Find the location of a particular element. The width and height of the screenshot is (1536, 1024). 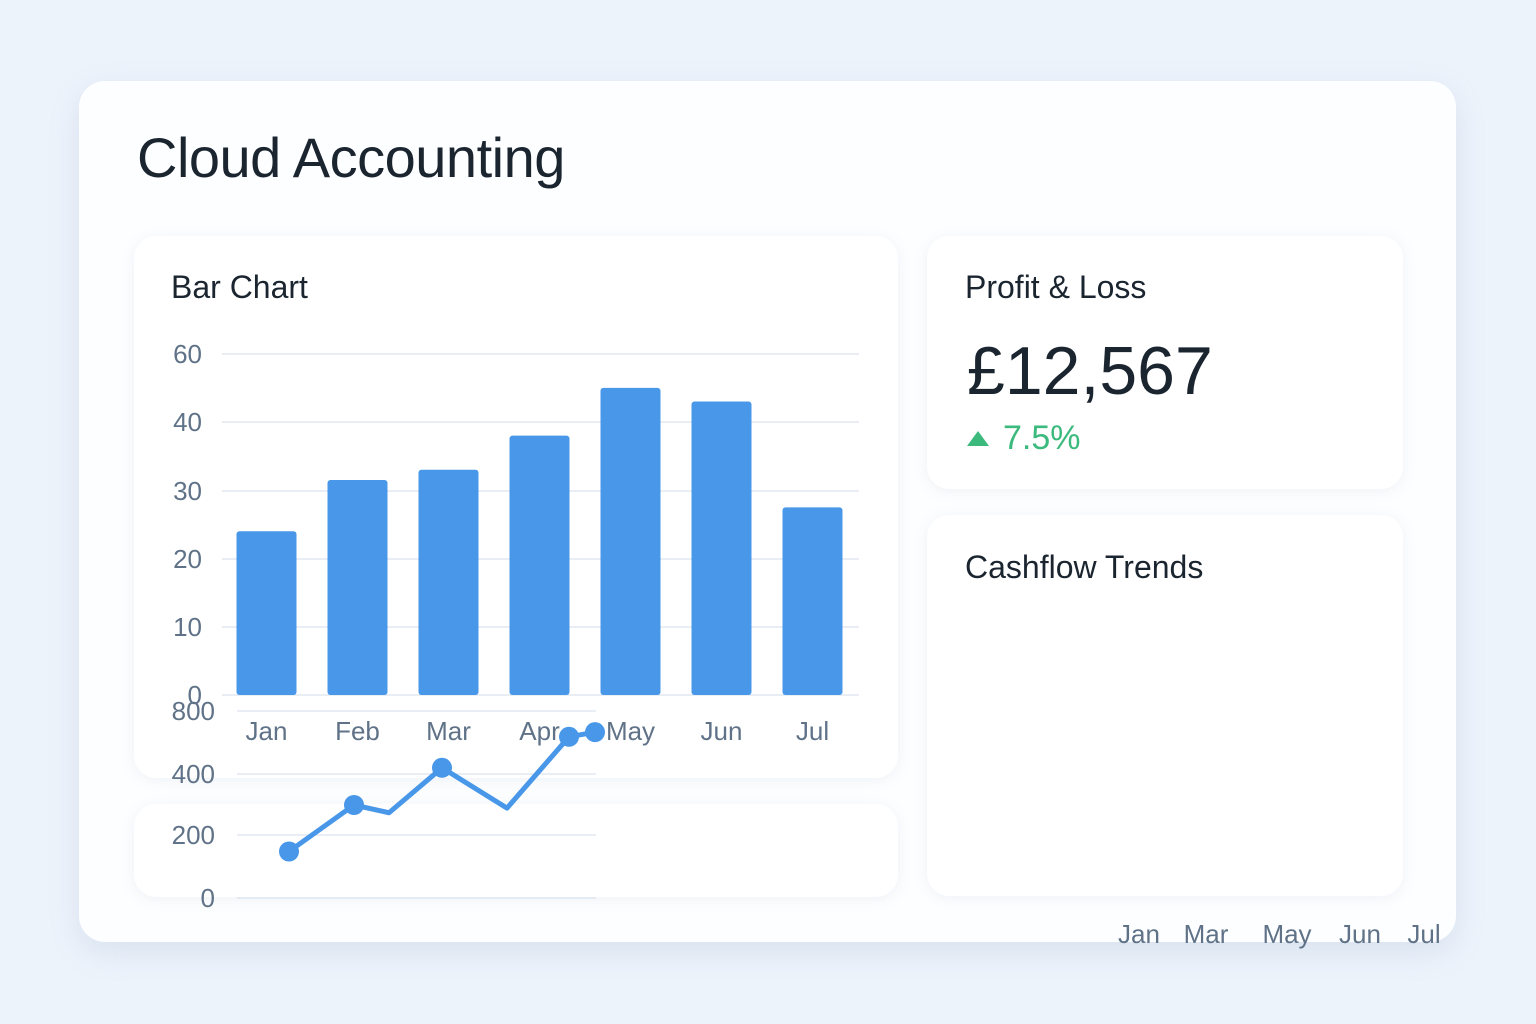

triangle-up-icon is located at coordinates (978, 438).